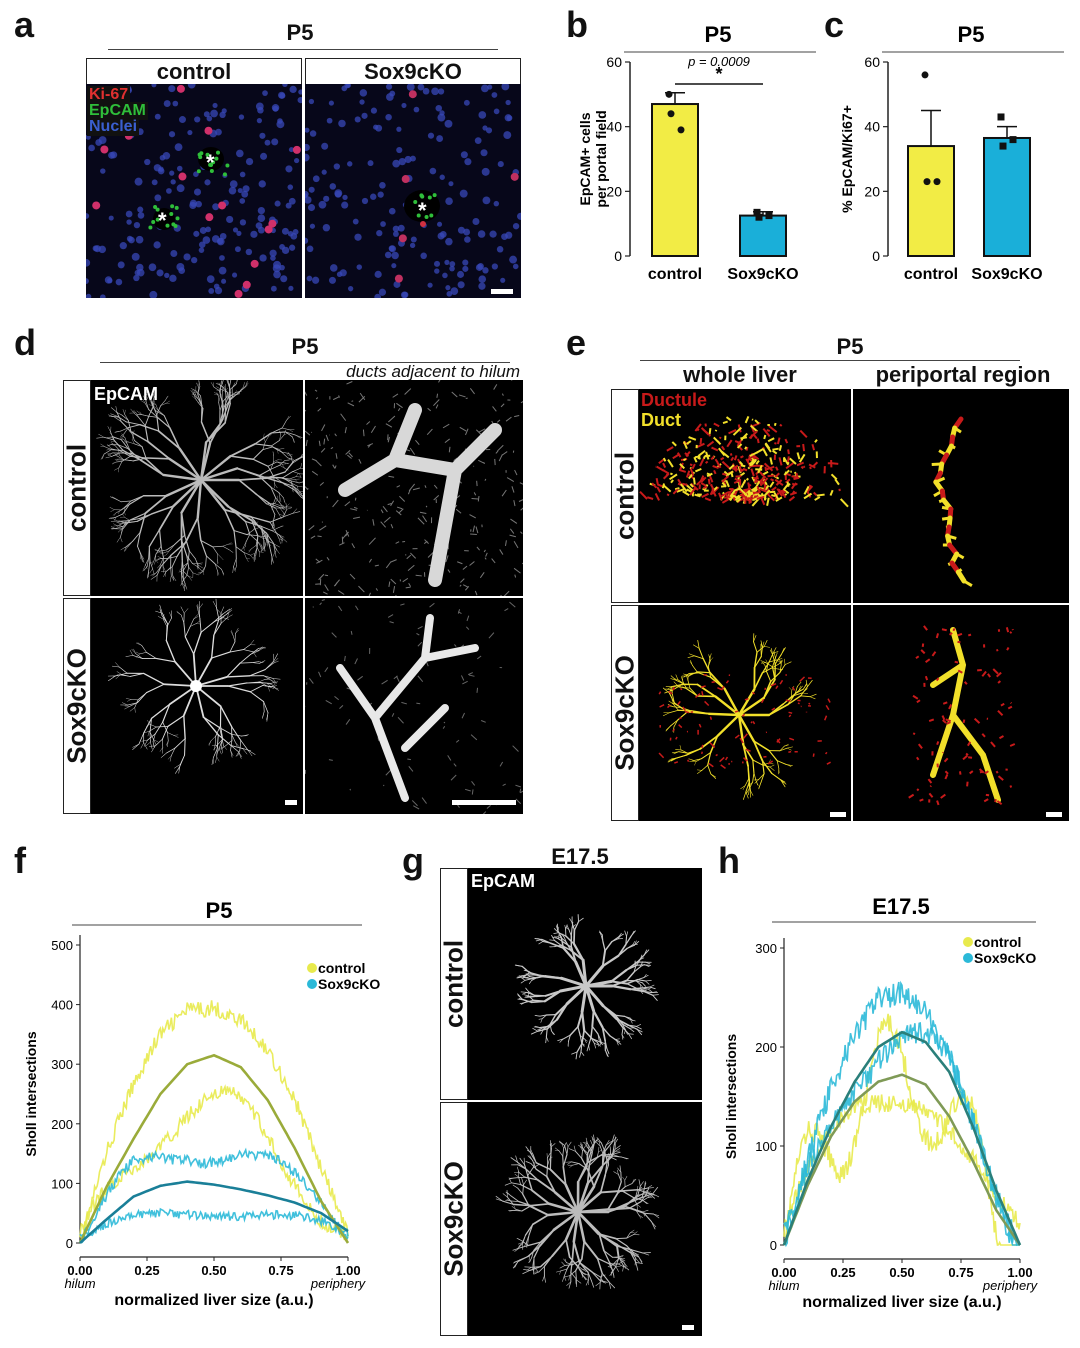 The image size is (1080, 1348). What do you see at coordinates (413, 860) in the screenshot?
I see `panel-g-label: g` at bounding box center [413, 860].